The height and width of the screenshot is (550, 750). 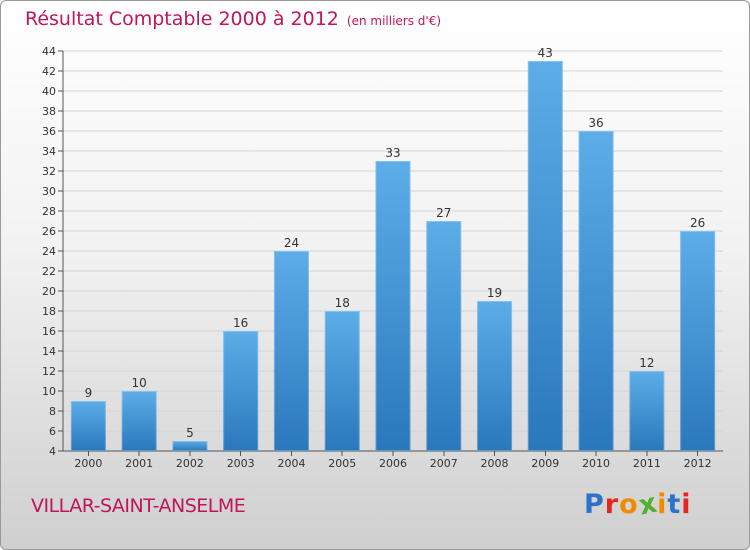 What do you see at coordinates (647, 463) in the screenshot?
I see `x-tick-label: 2011` at bounding box center [647, 463].